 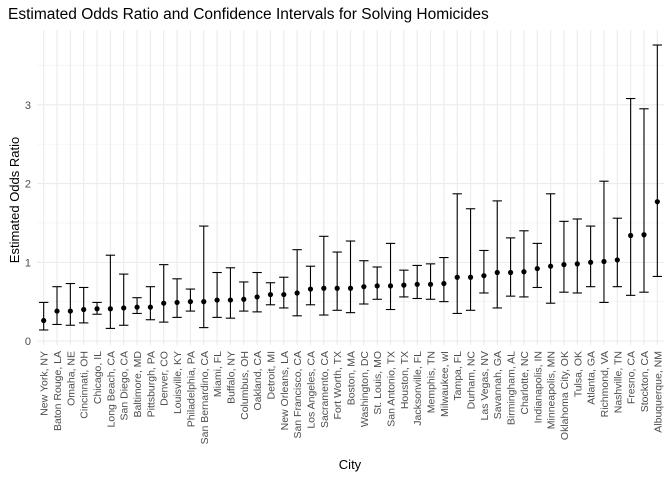 I want to click on x-tick-label: Oakland, CA, so click(x=258, y=381).